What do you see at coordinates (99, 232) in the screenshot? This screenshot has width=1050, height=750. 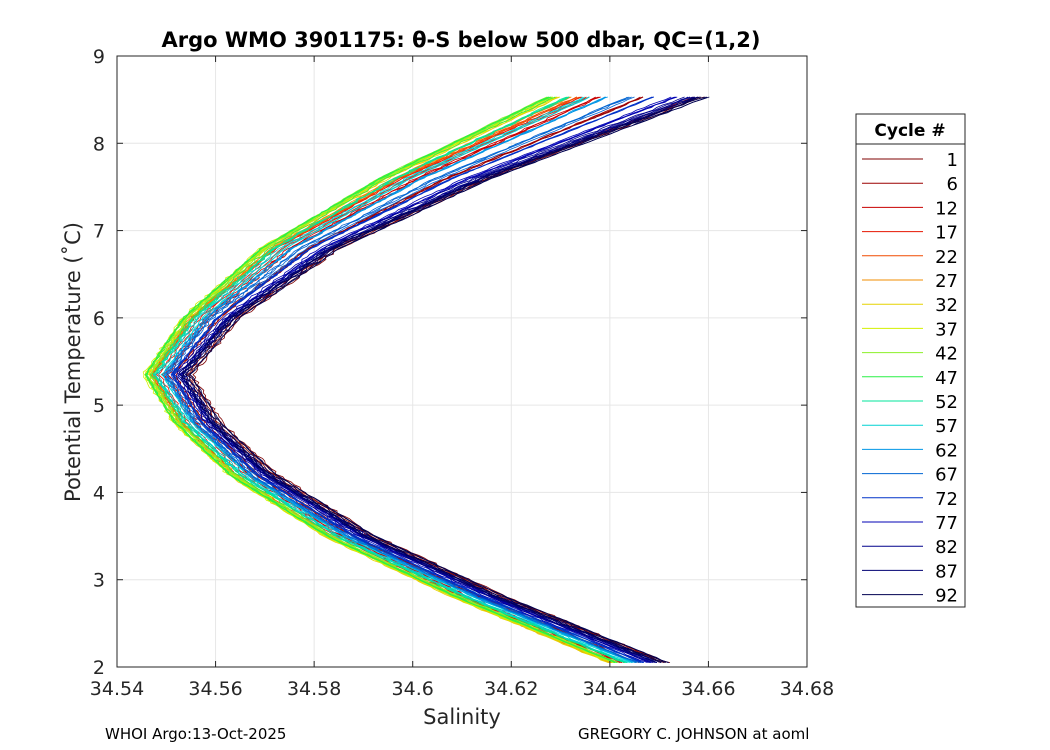 I see `y-tick-label: 7` at bounding box center [99, 232].